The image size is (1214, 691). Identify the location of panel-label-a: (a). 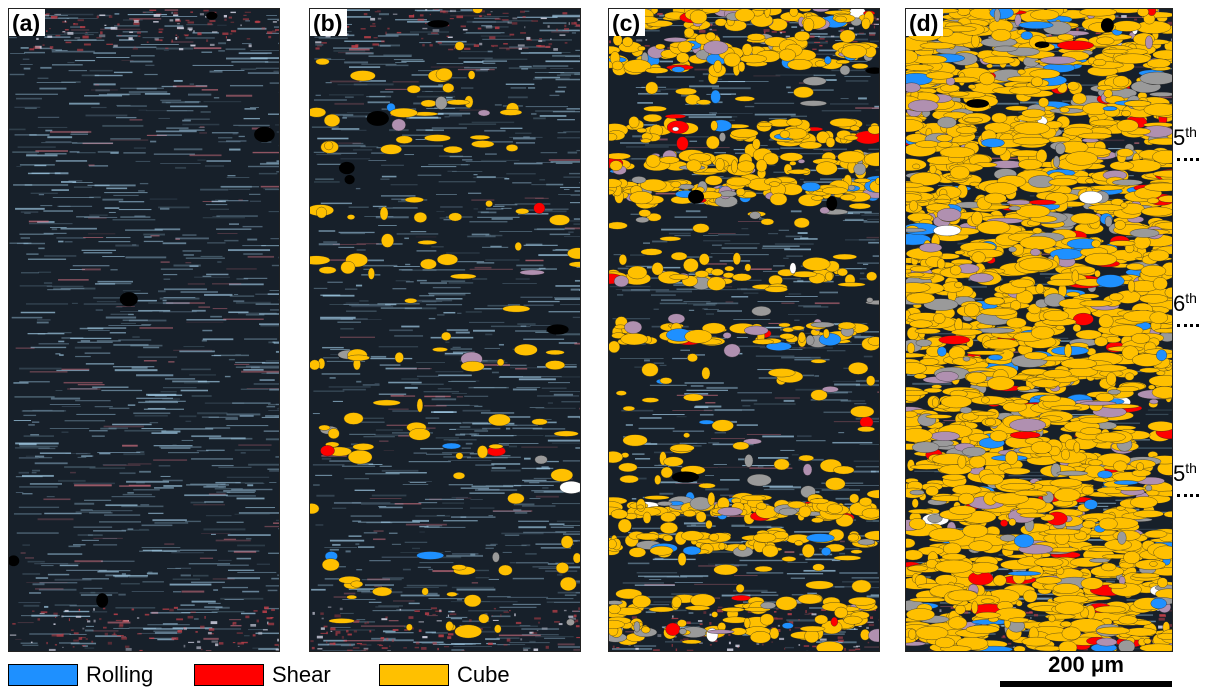
(27, 22).